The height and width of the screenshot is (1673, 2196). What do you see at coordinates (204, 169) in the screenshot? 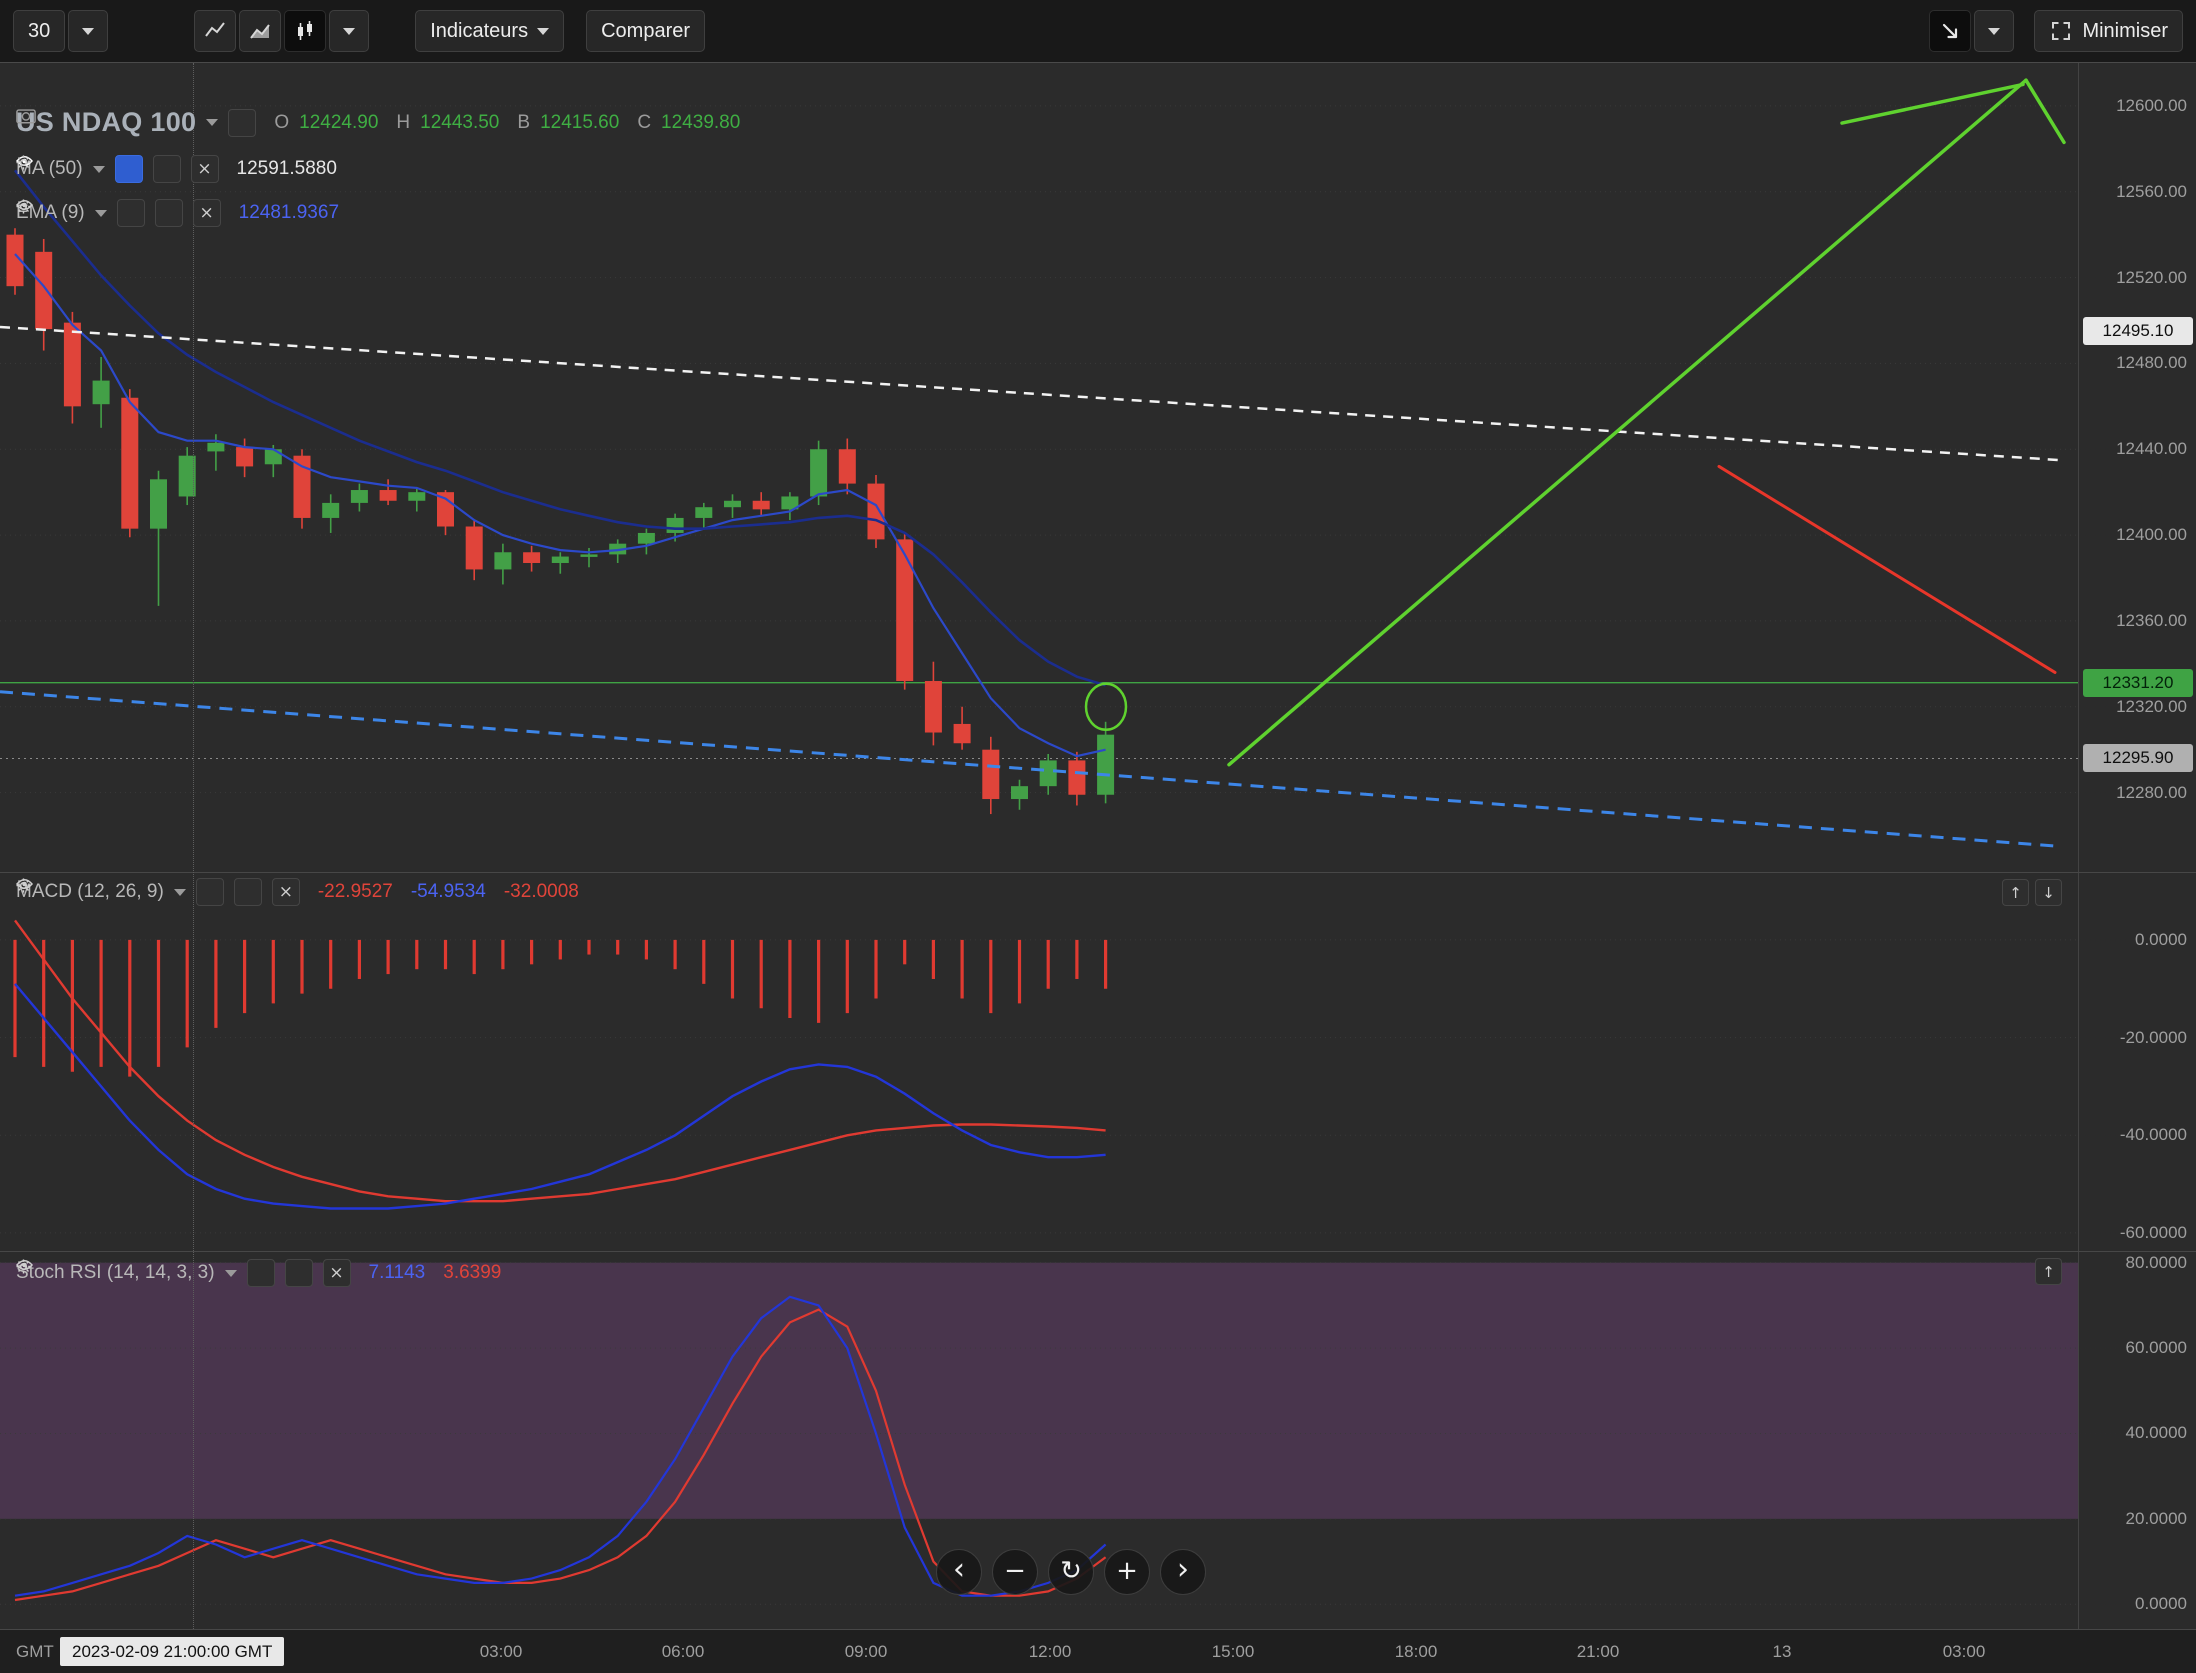
I see `ma-remove-button: ×` at bounding box center [204, 169].